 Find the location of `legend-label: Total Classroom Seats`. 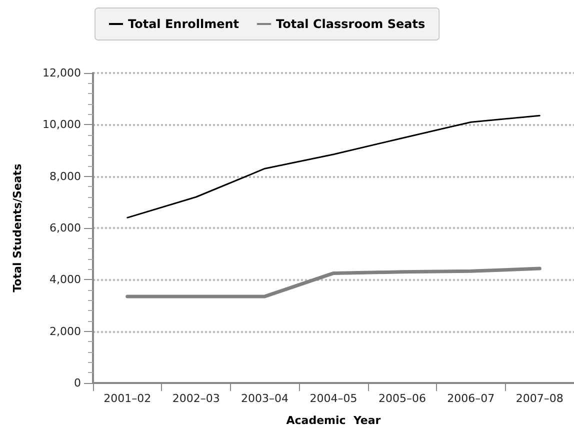

legend-label: Total Classroom Seats is located at coordinates (351, 24).